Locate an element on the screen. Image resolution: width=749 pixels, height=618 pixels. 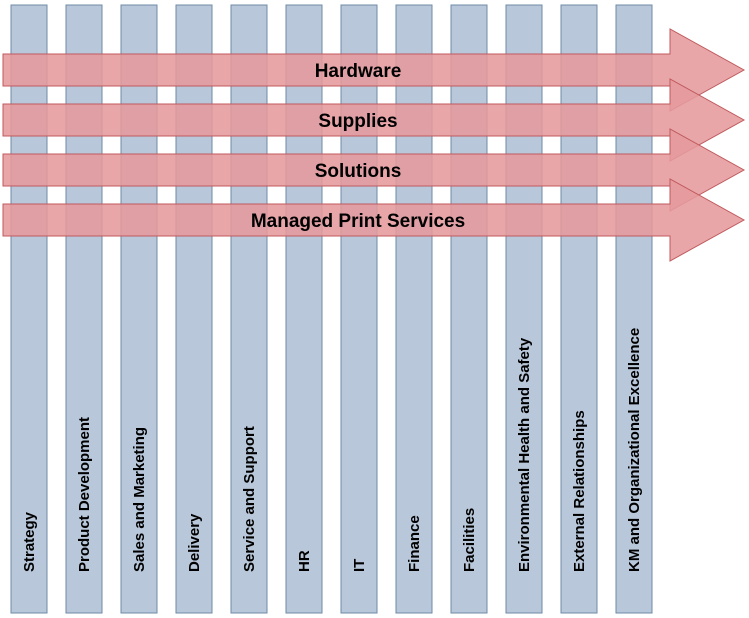
column-label-strategy: Strategy is located at coordinates (29, 541).